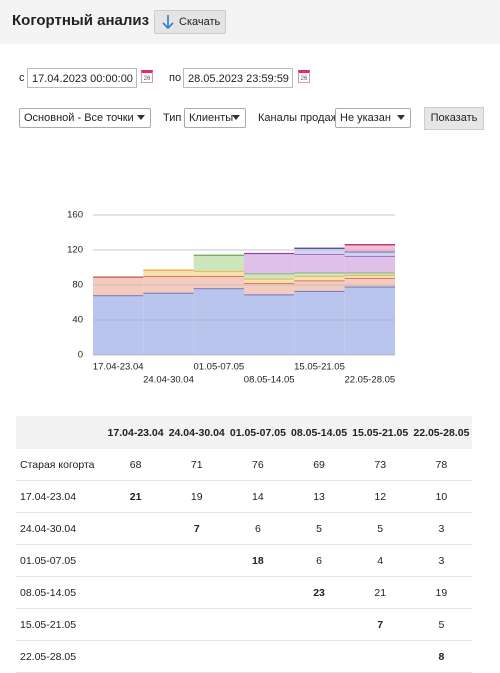 This screenshot has width=500, height=673. What do you see at coordinates (298, 118) in the screenshot?
I see `channels-label: Каналы продаж` at bounding box center [298, 118].